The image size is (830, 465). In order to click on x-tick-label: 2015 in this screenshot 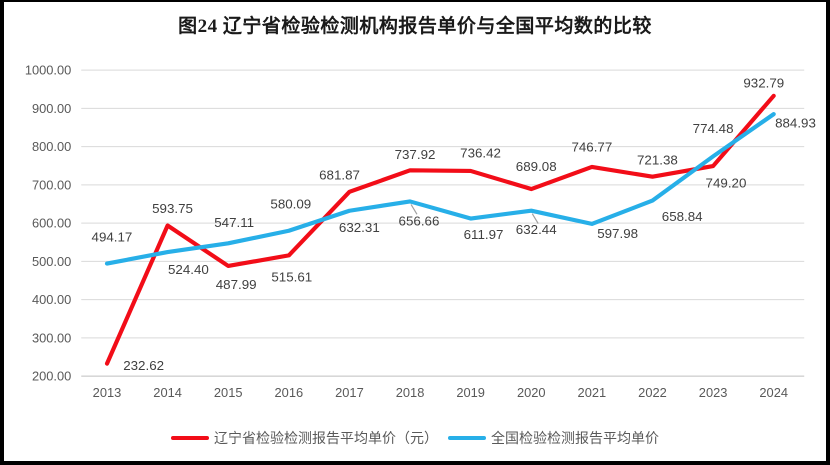, I will do `click(228, 392)`.